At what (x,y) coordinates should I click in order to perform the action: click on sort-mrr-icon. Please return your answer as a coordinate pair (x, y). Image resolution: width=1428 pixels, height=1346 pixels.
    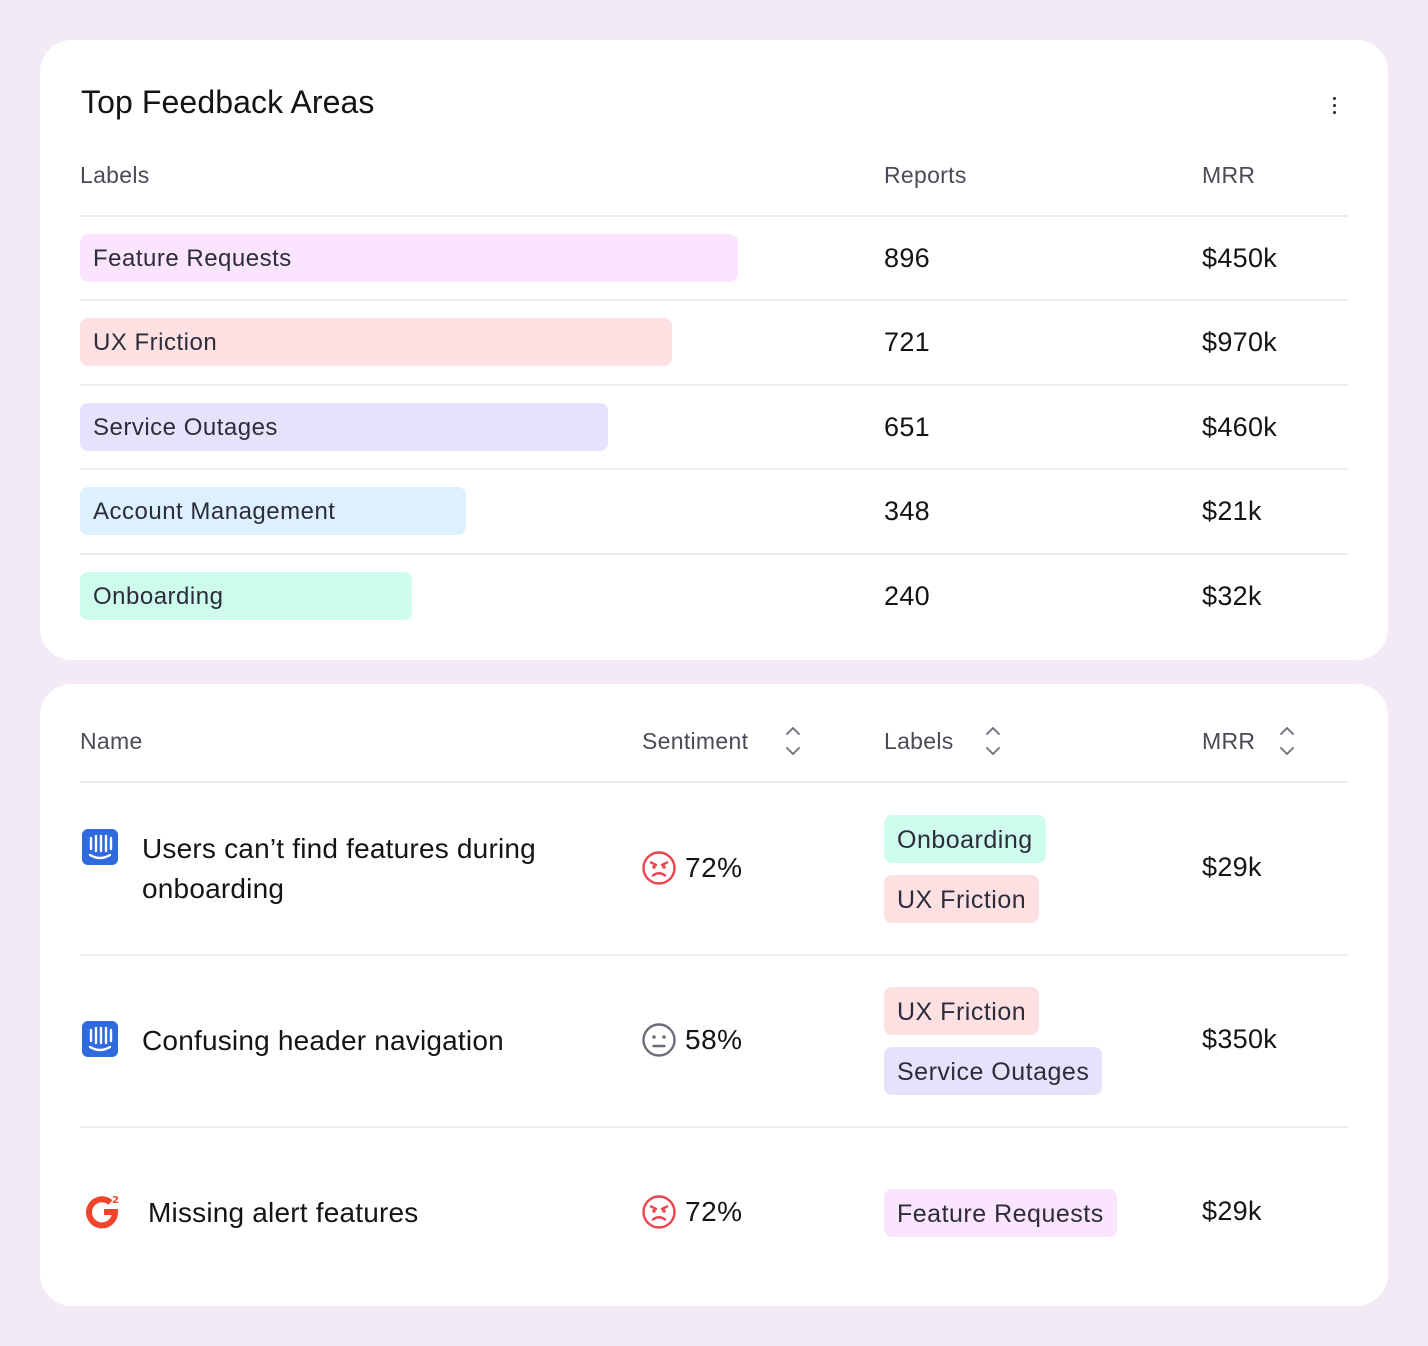
    Looking at the image, I should click on (1287, 741).